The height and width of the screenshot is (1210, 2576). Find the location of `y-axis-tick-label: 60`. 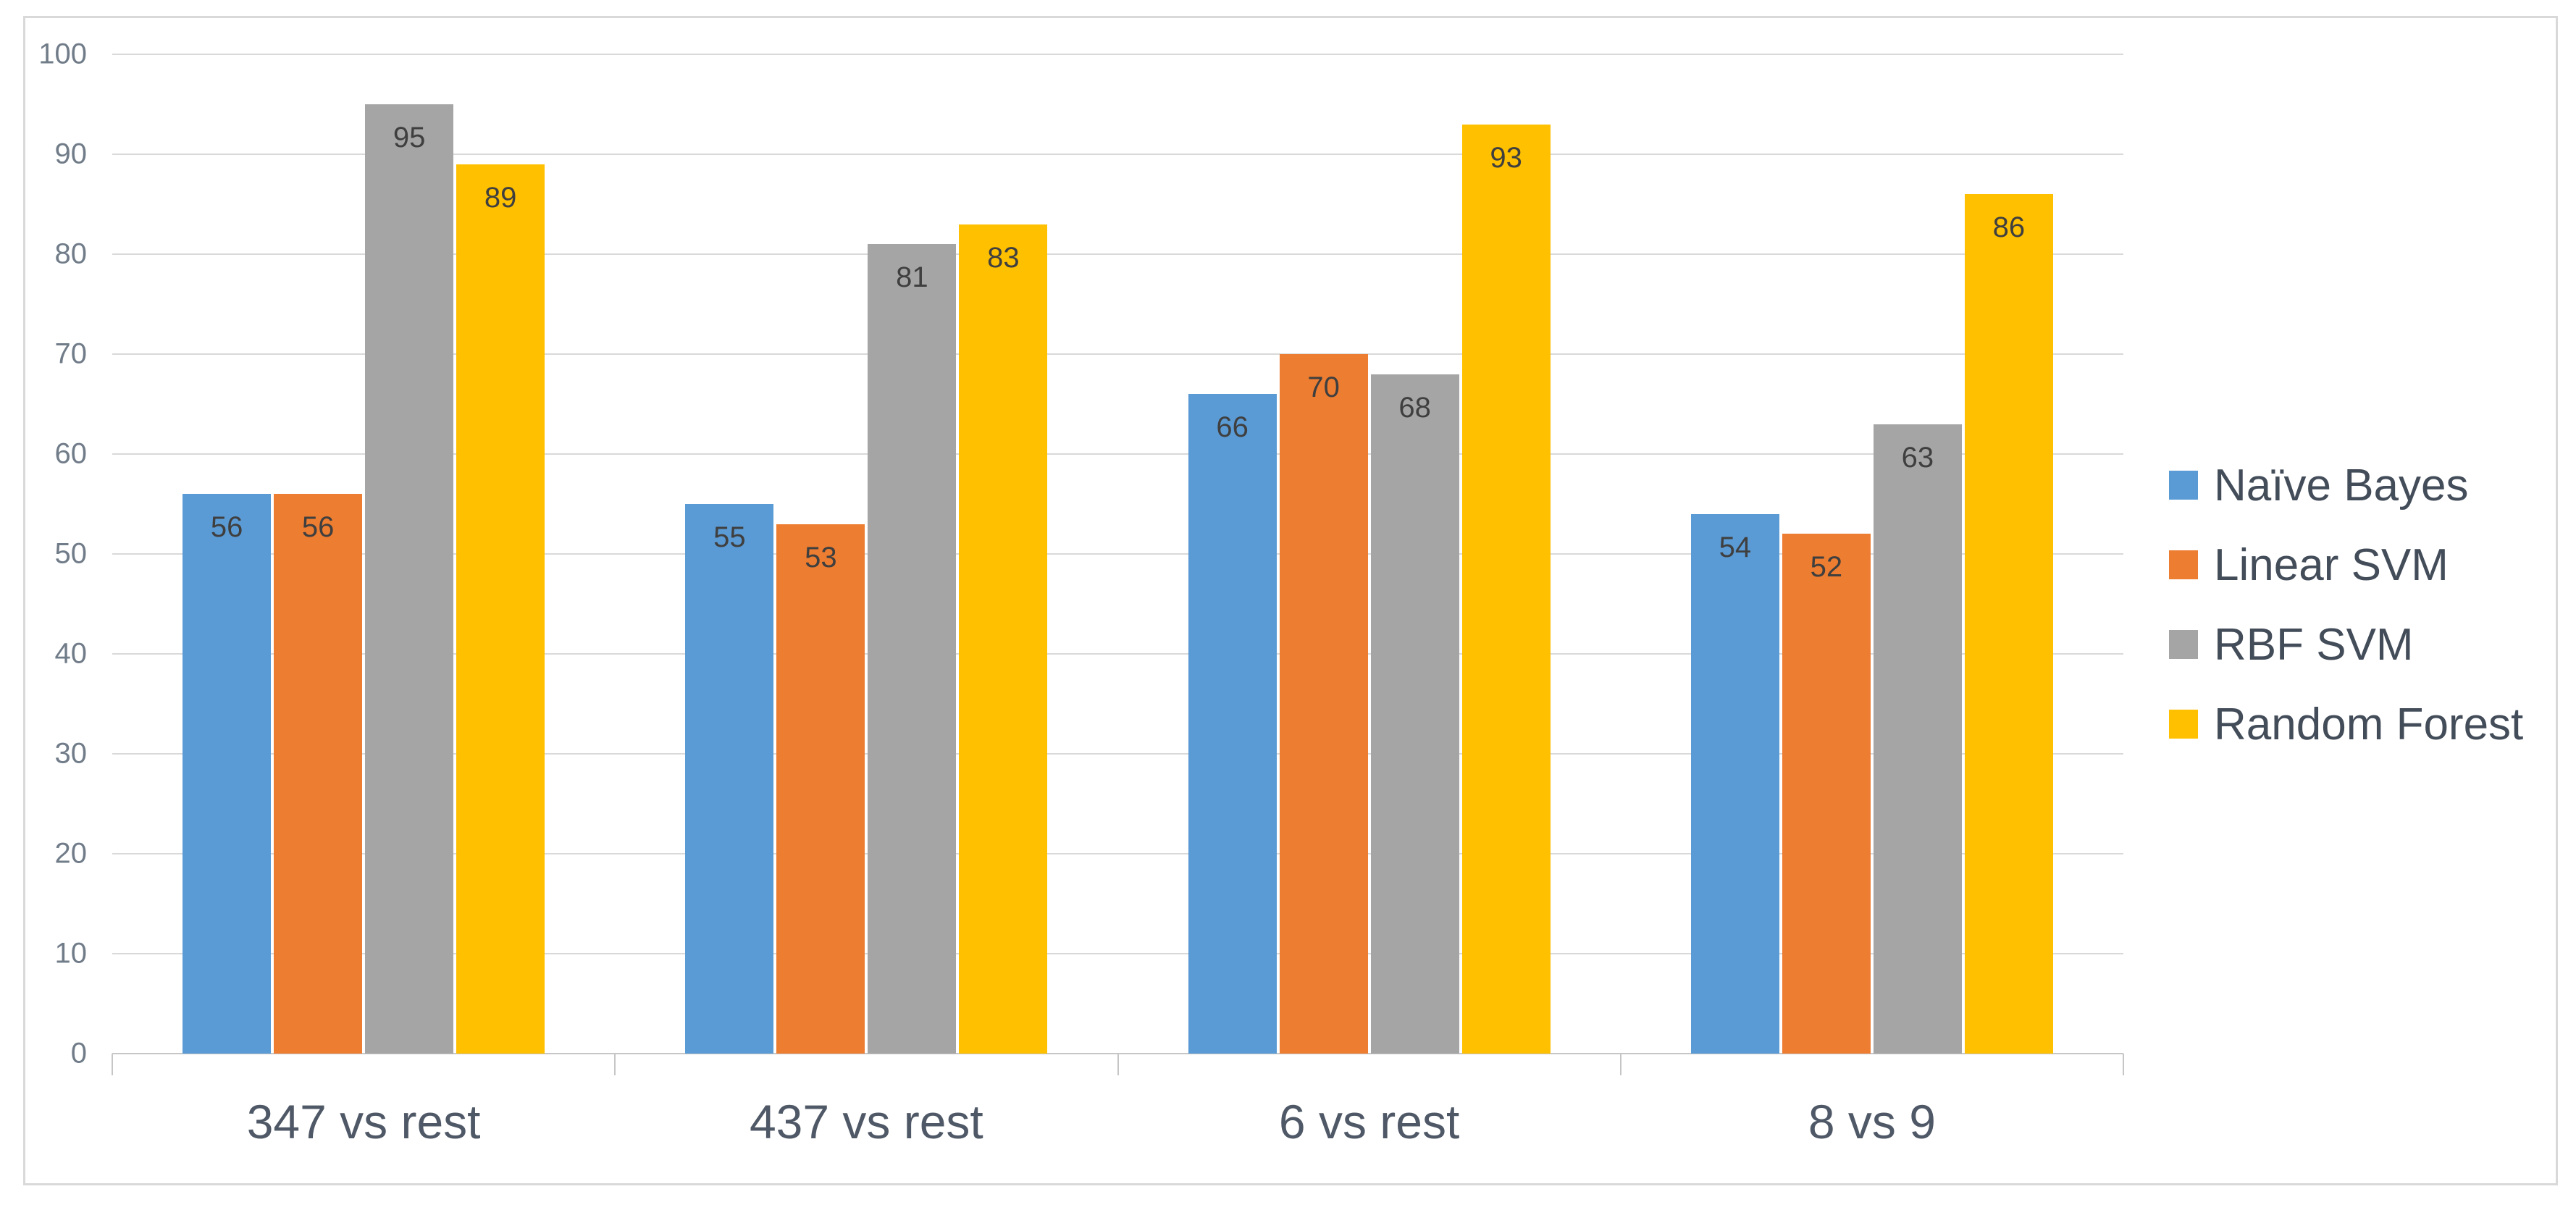

y-axis-tick-label: 60 is located at coordinates (71, 454).